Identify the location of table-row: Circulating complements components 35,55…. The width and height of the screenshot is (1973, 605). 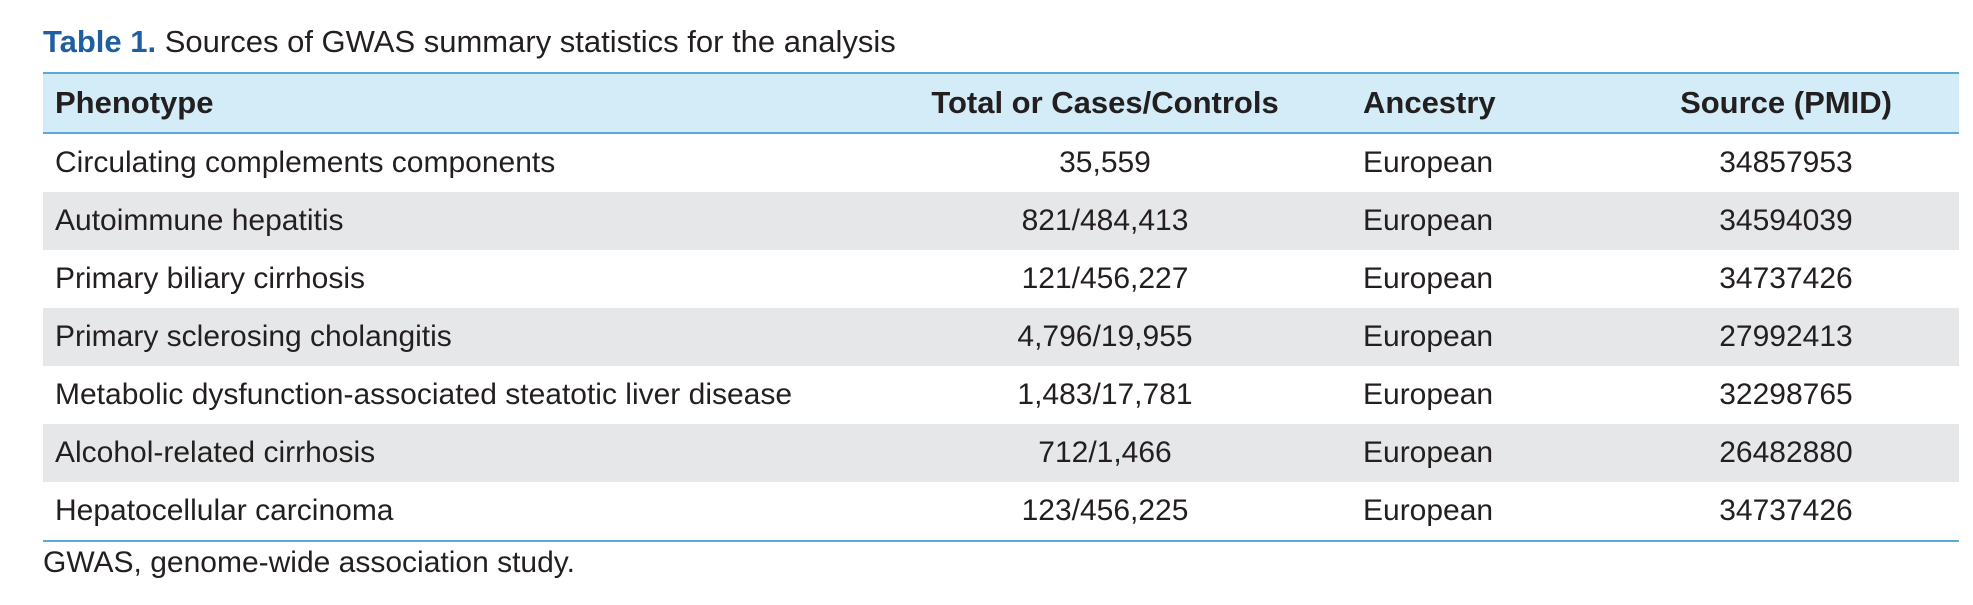
(1001, 162).